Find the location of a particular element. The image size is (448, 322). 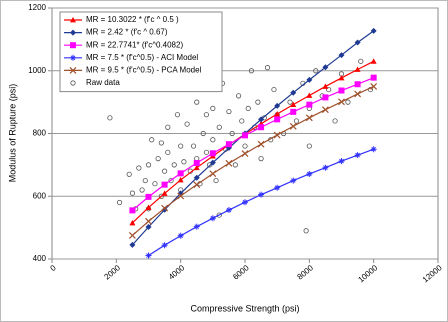

y-axis-title: Modulus of Rupture (psi) is located at coordinates (12, 133).